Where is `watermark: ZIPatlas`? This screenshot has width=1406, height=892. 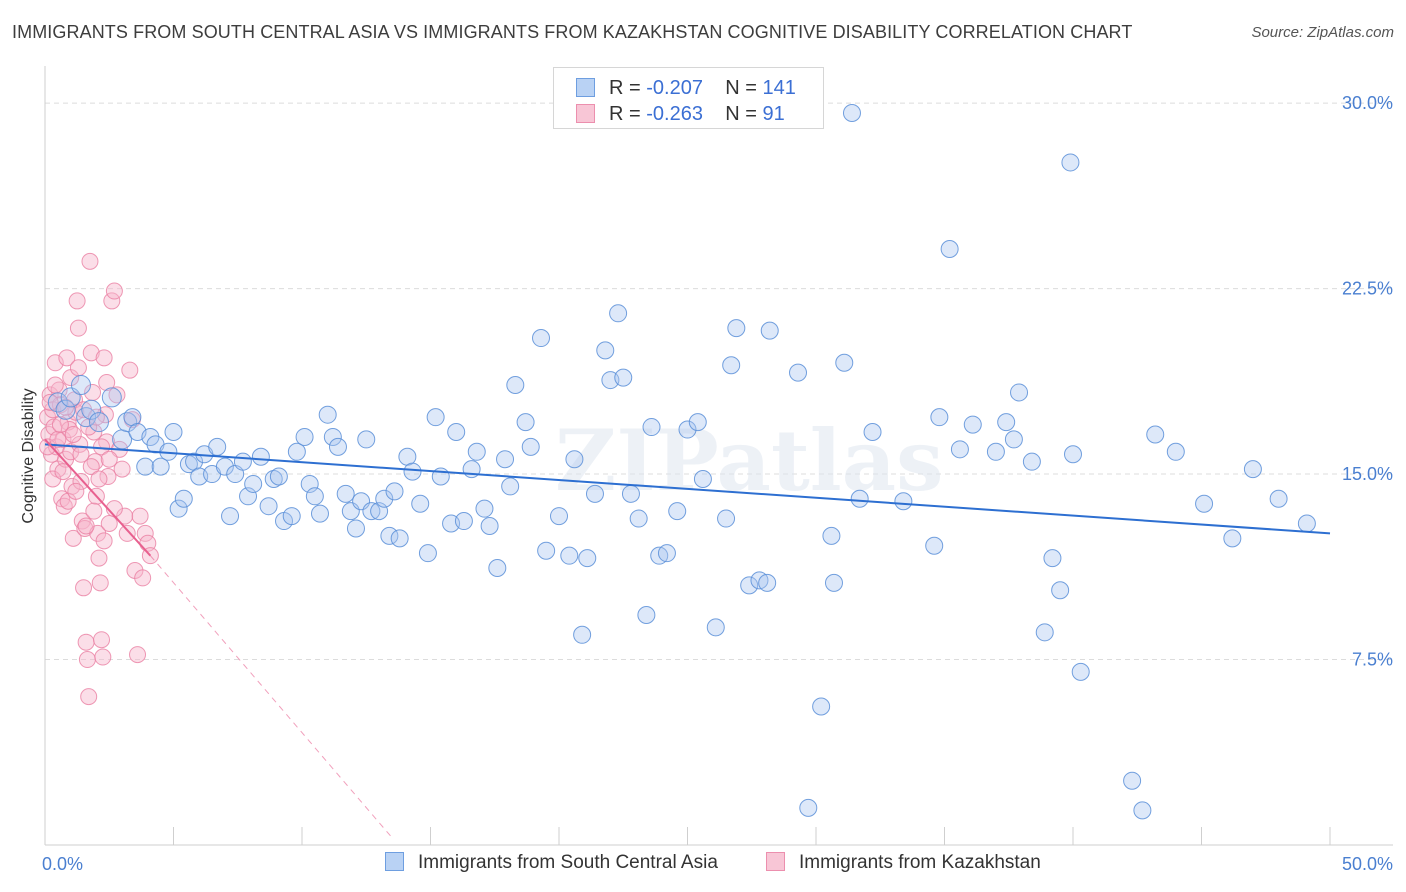 watermark: ZIPatlas is located at coordinates (749, 460).